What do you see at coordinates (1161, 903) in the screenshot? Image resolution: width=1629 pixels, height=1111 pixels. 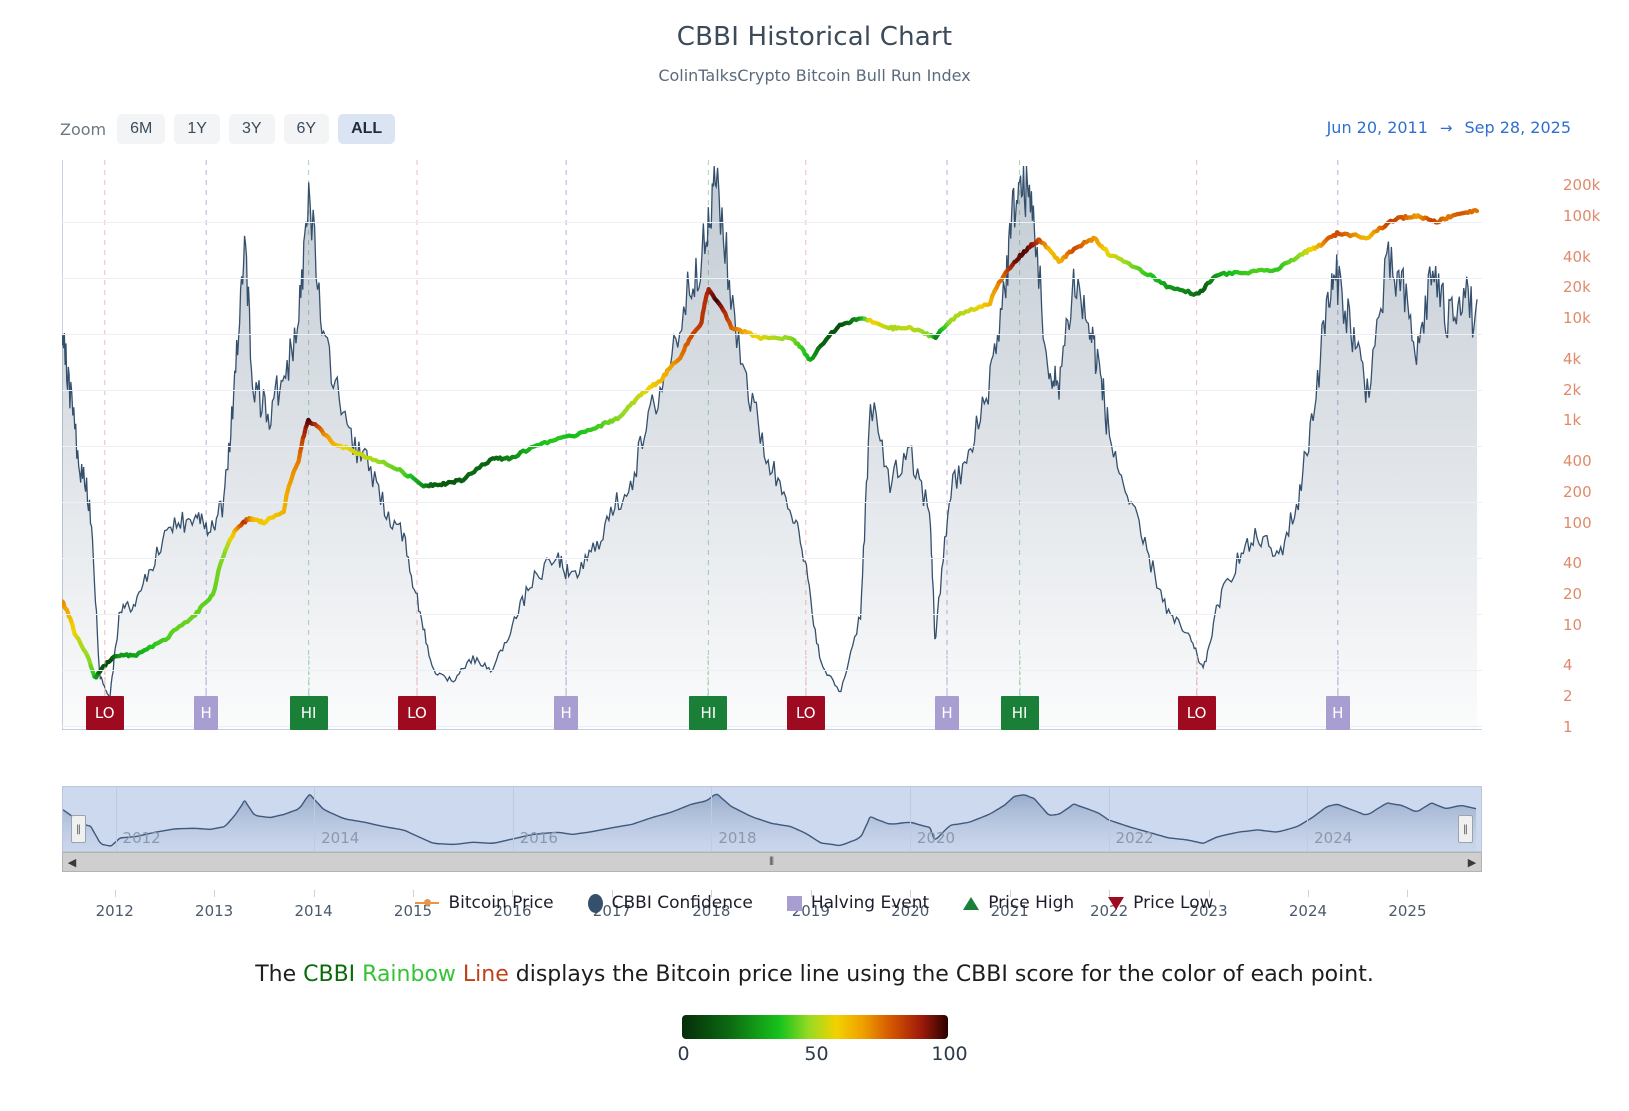 I see `legend-item-price-low: Price Low` at bounding box center [1161, 903].